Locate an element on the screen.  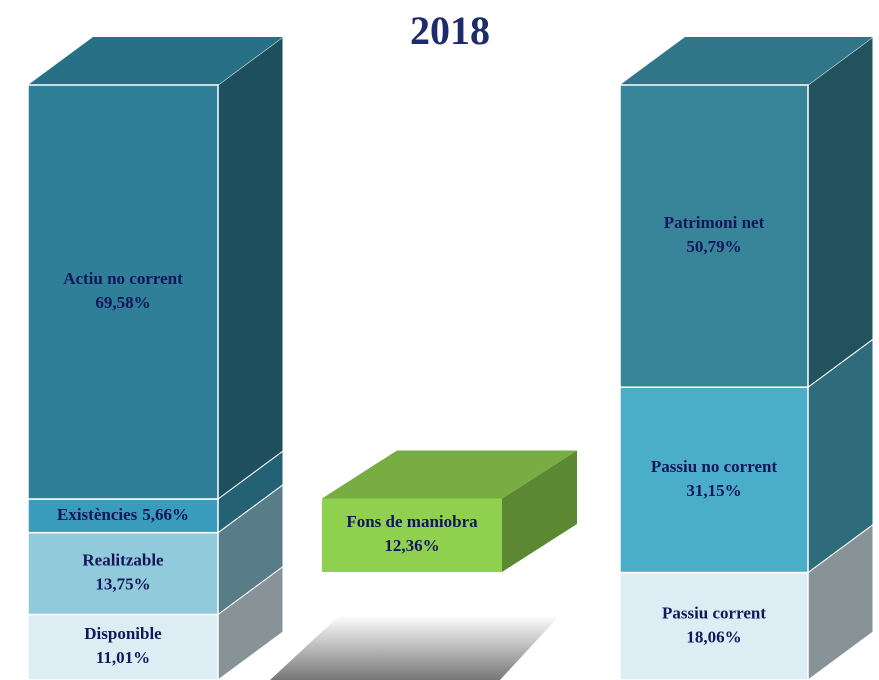
segment-value: 12,36% is located at coordinates (411, 545).